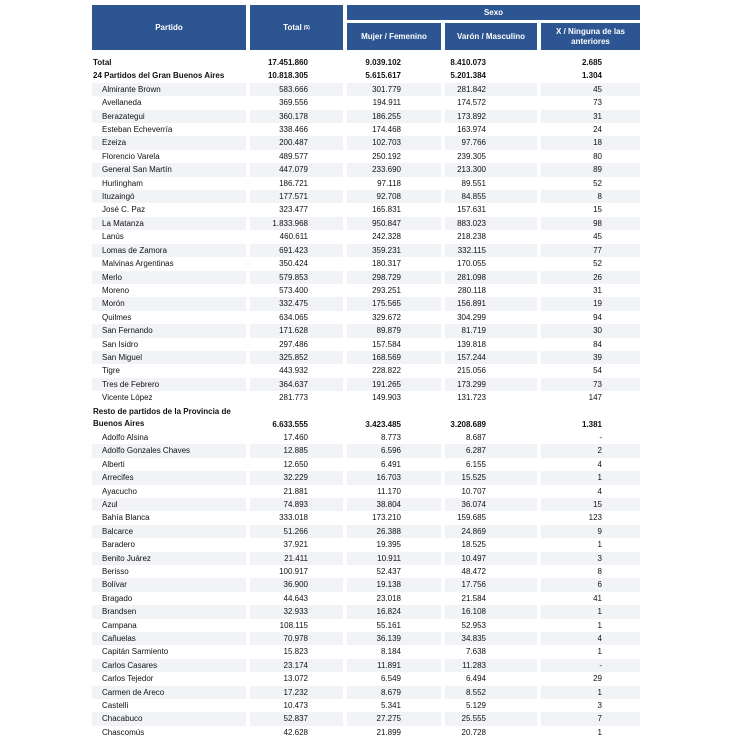  What do you see at coordinates (394, 89) in the screenshot?
I see `cell-mujer: 301.779` at bounding box center [394, 89].